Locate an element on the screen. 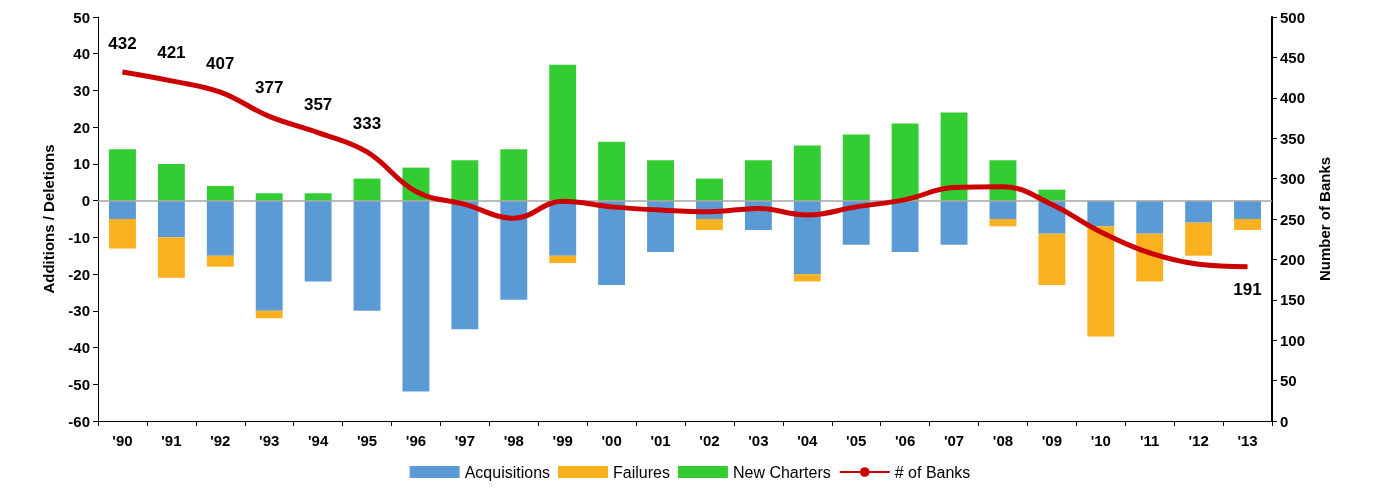 Image resolution: width=1380 pixels, height=489 pixels. x-tick-label: '10 is located at coordinates (1100, 440).